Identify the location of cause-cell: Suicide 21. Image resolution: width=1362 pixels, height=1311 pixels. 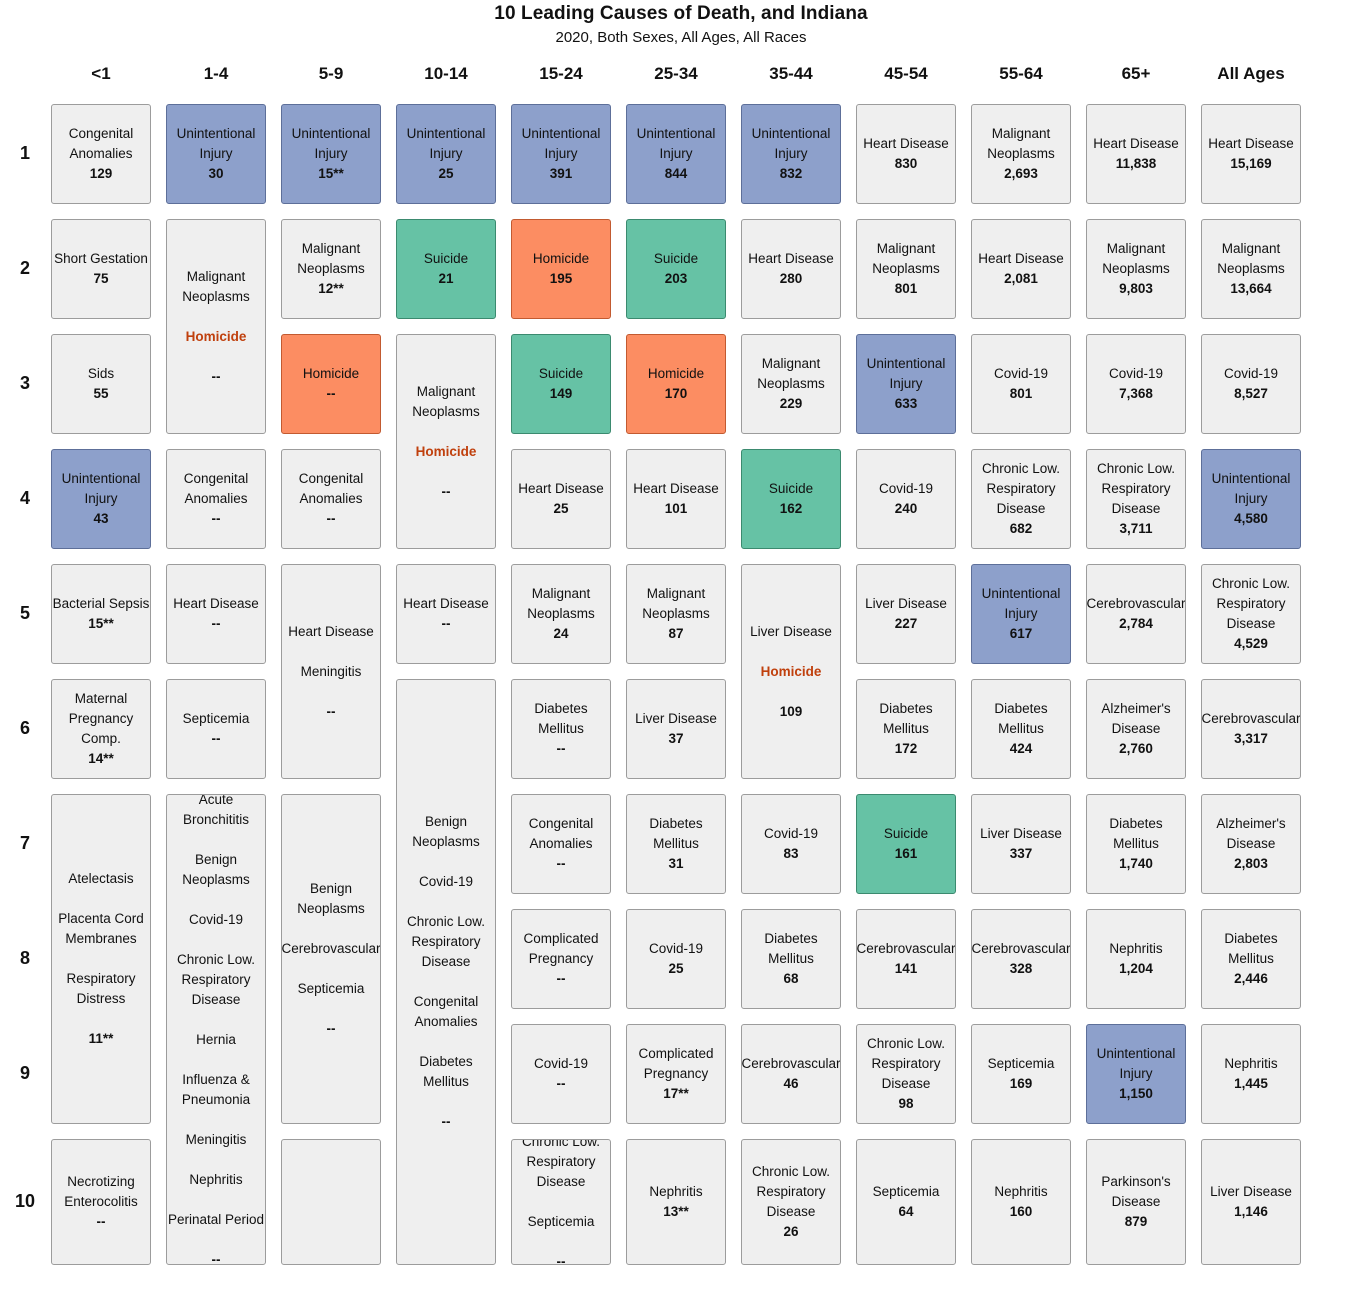
(446, 269).